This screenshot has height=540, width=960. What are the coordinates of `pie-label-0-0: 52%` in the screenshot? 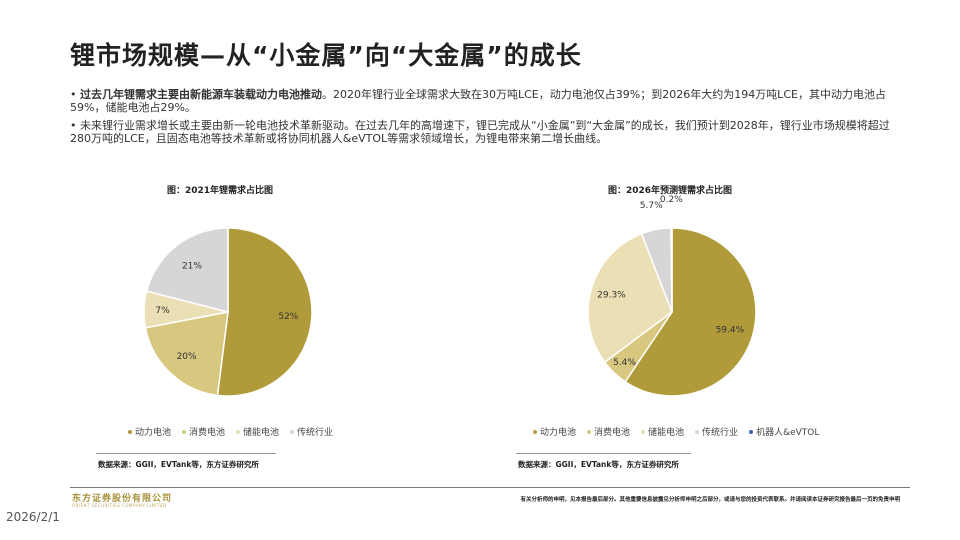 It's located at (288, 317).